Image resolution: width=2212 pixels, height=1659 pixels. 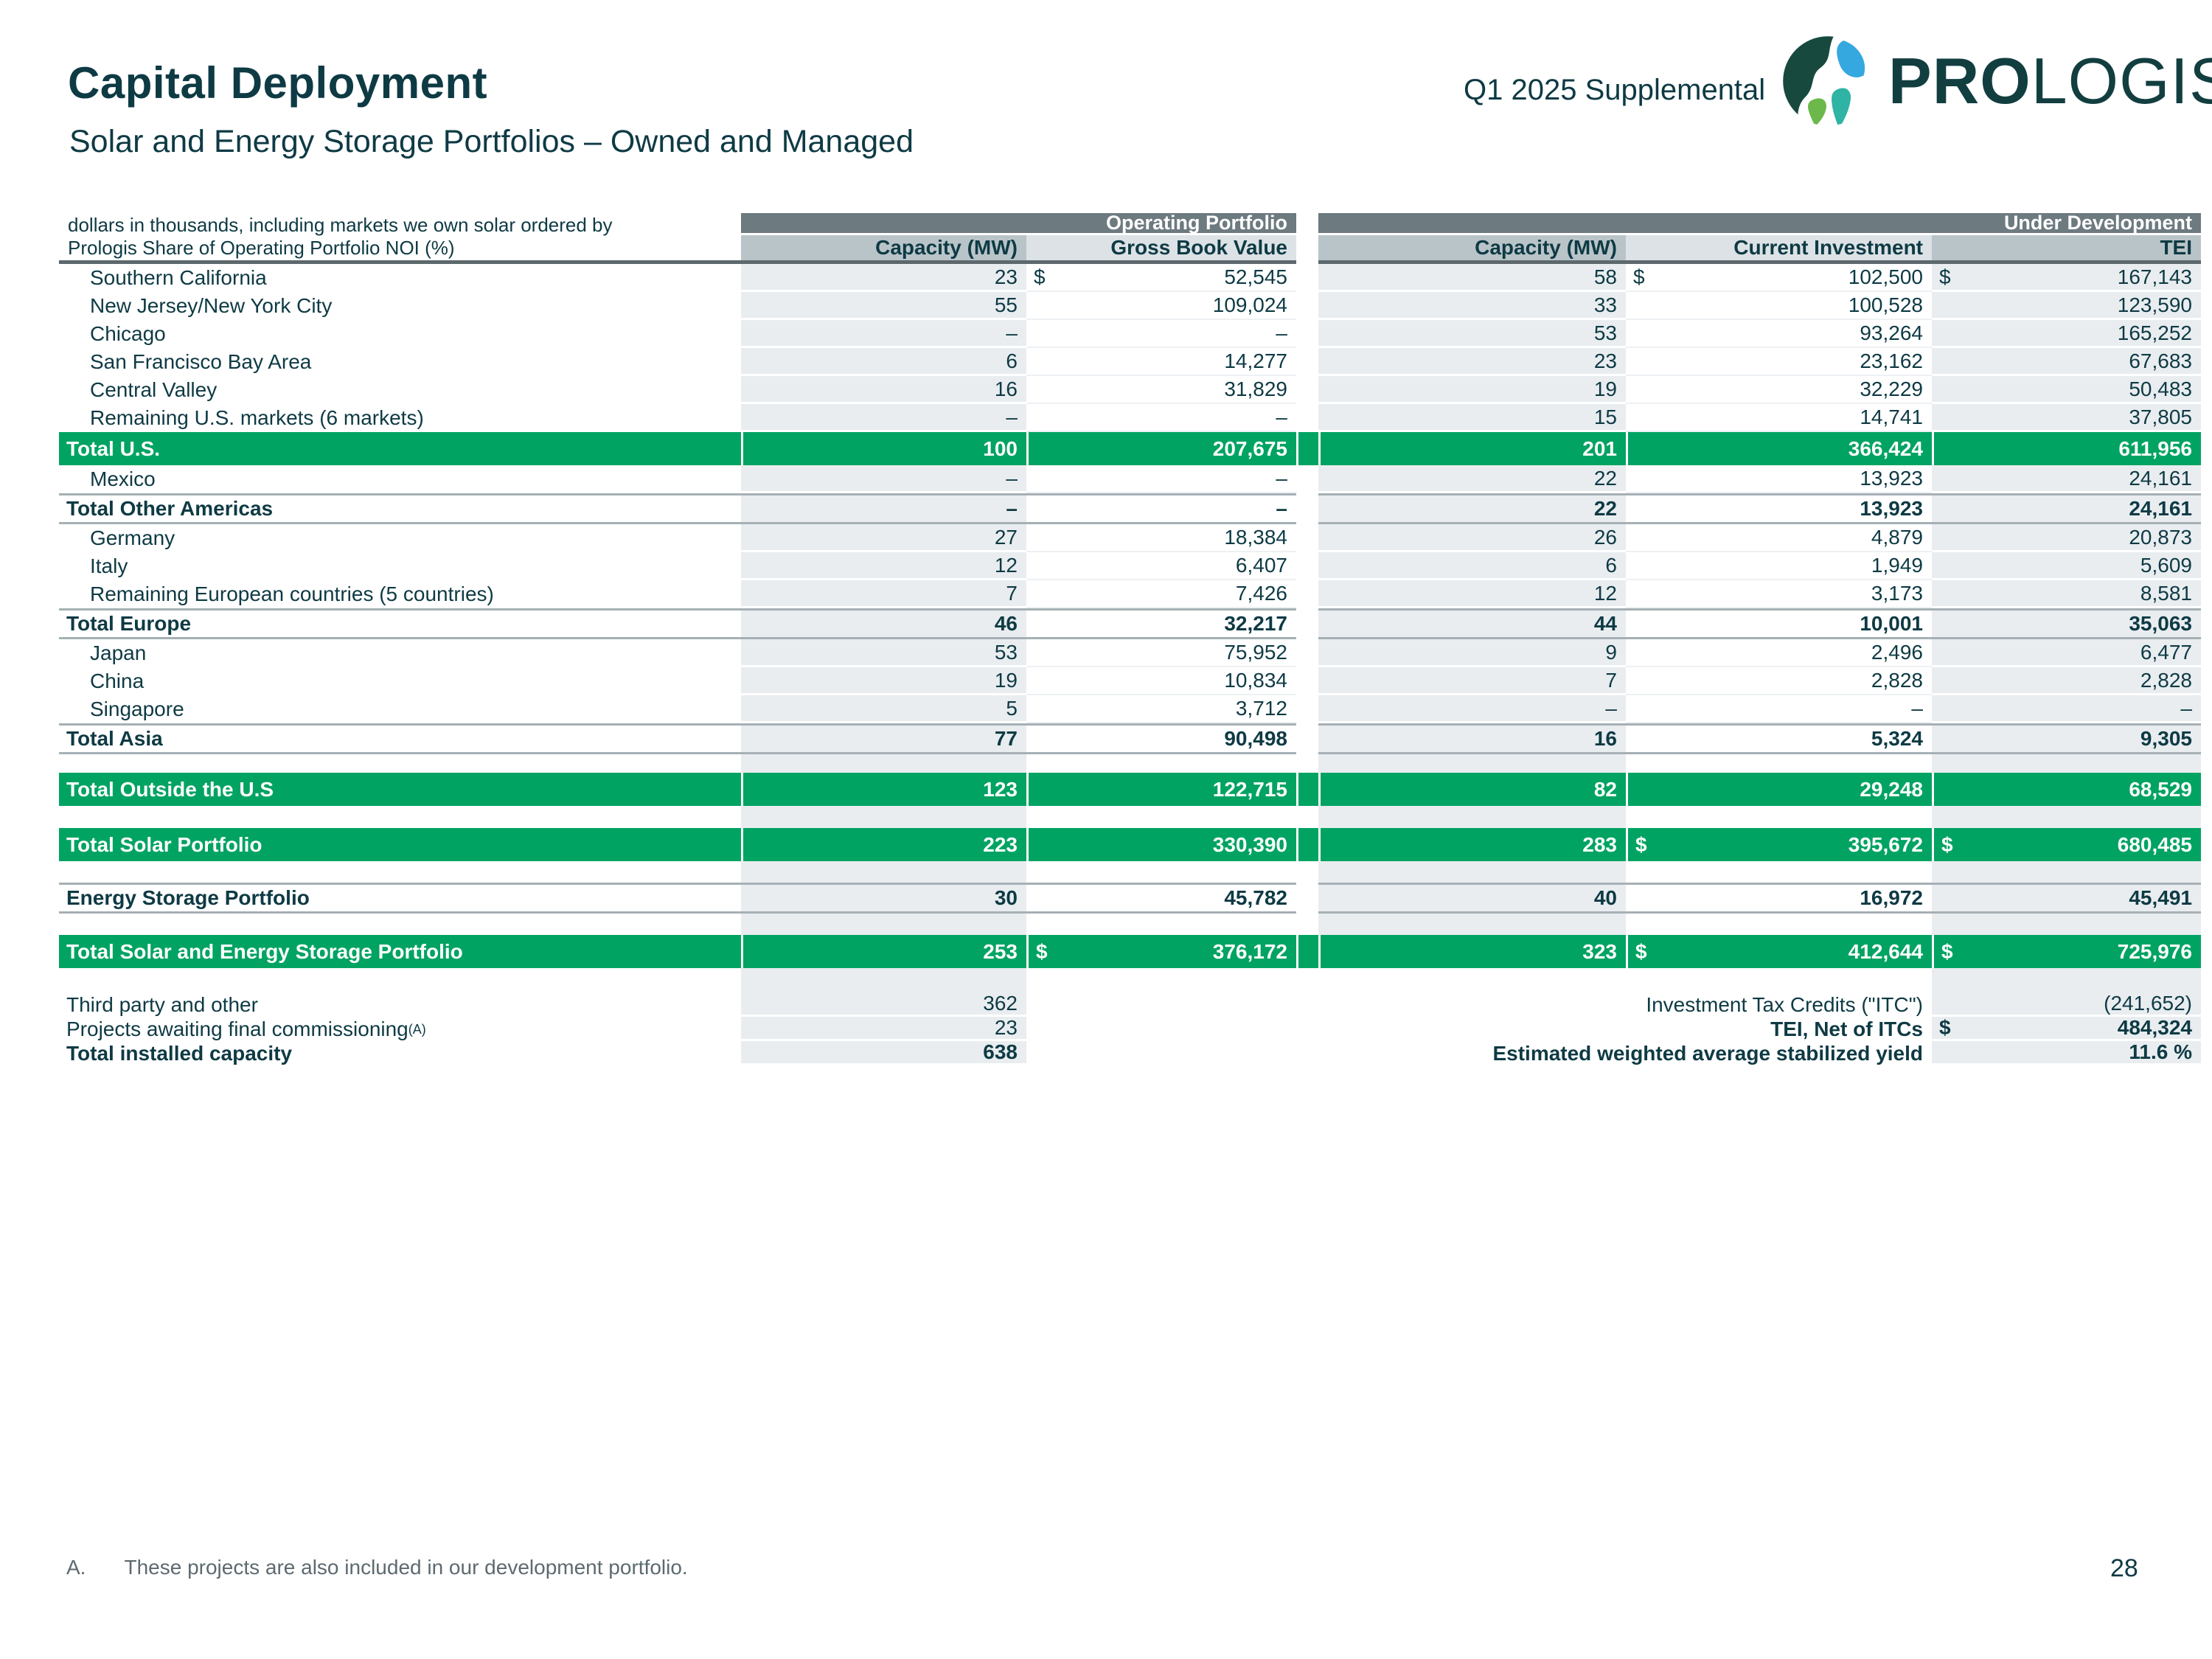 What do you see at coordinates (1605, 623) in the screenshot?
I see `value: 44` at bounding box center [1605, 623].